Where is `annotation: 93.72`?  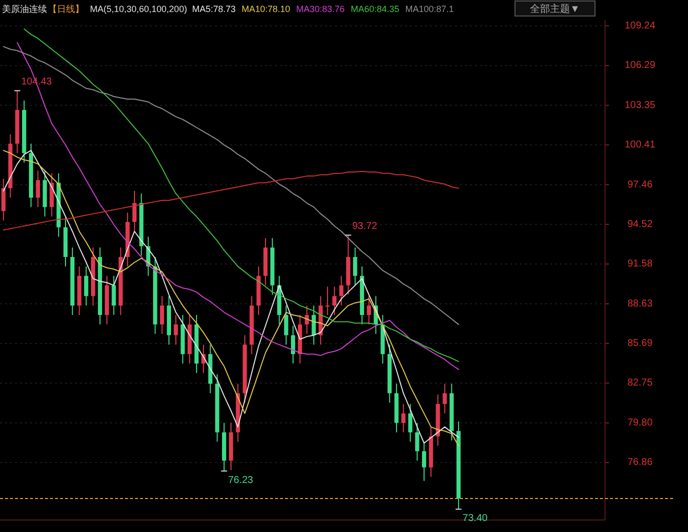
annotation: 93.72 is located at coordinates (365, 226).